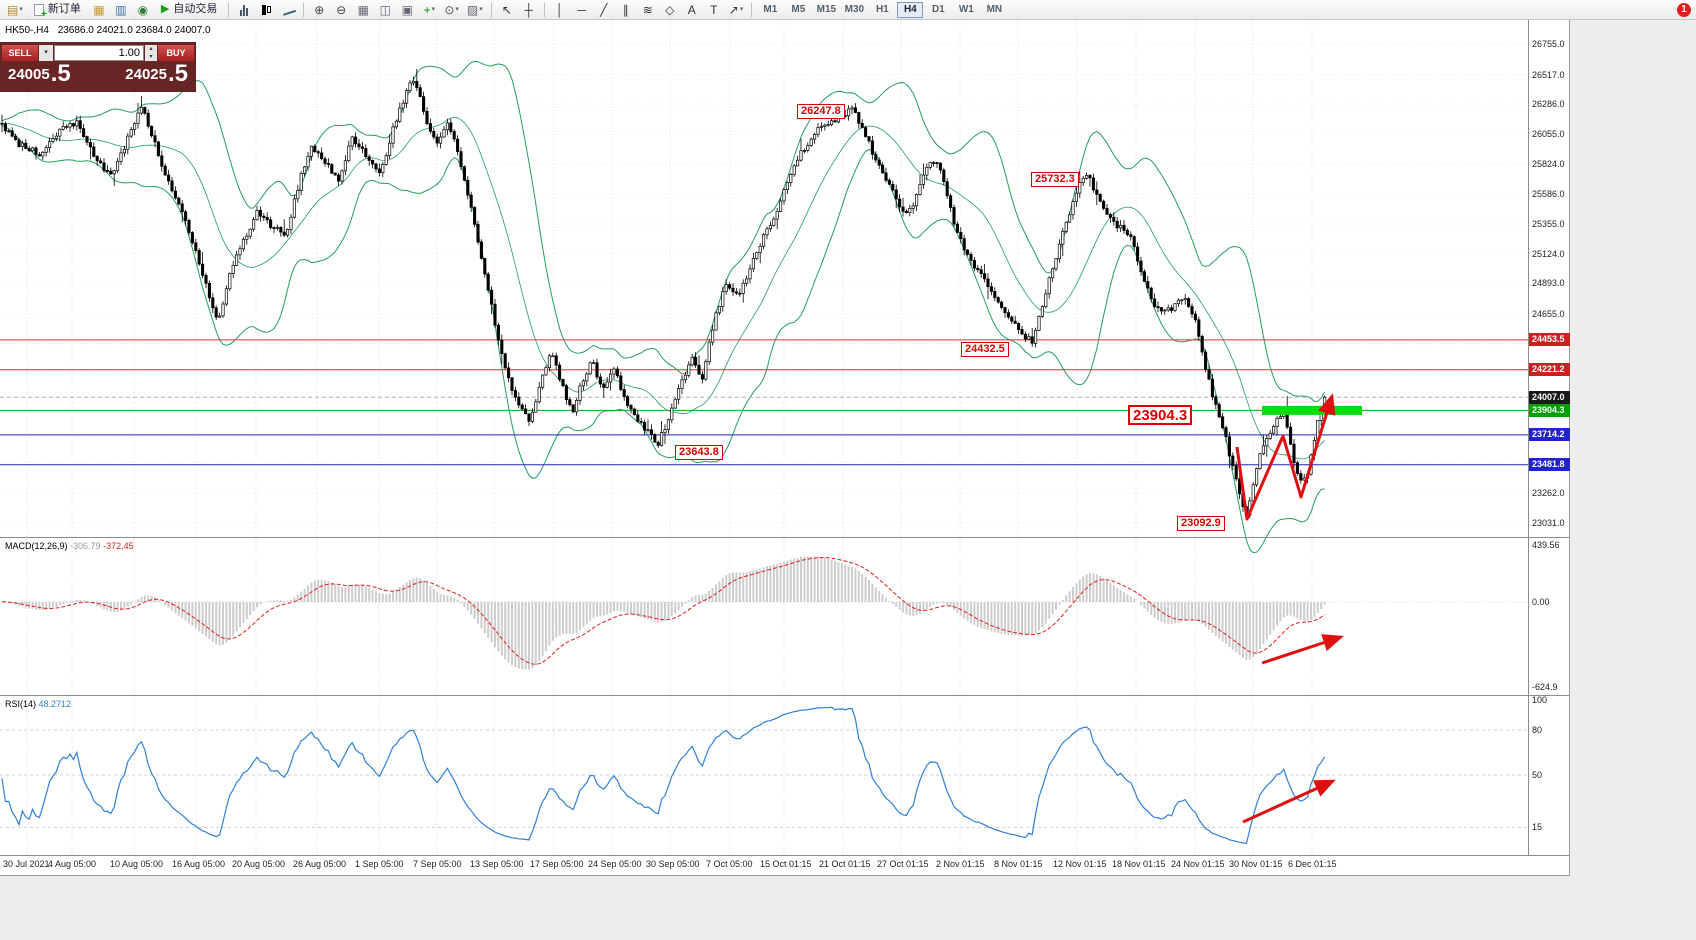 This screenshot has width=1696, height=940. What do you see at coordinates (714, 9) in the screenshot?
I see `text-label-icon: T` at bounding box center [714, 9].